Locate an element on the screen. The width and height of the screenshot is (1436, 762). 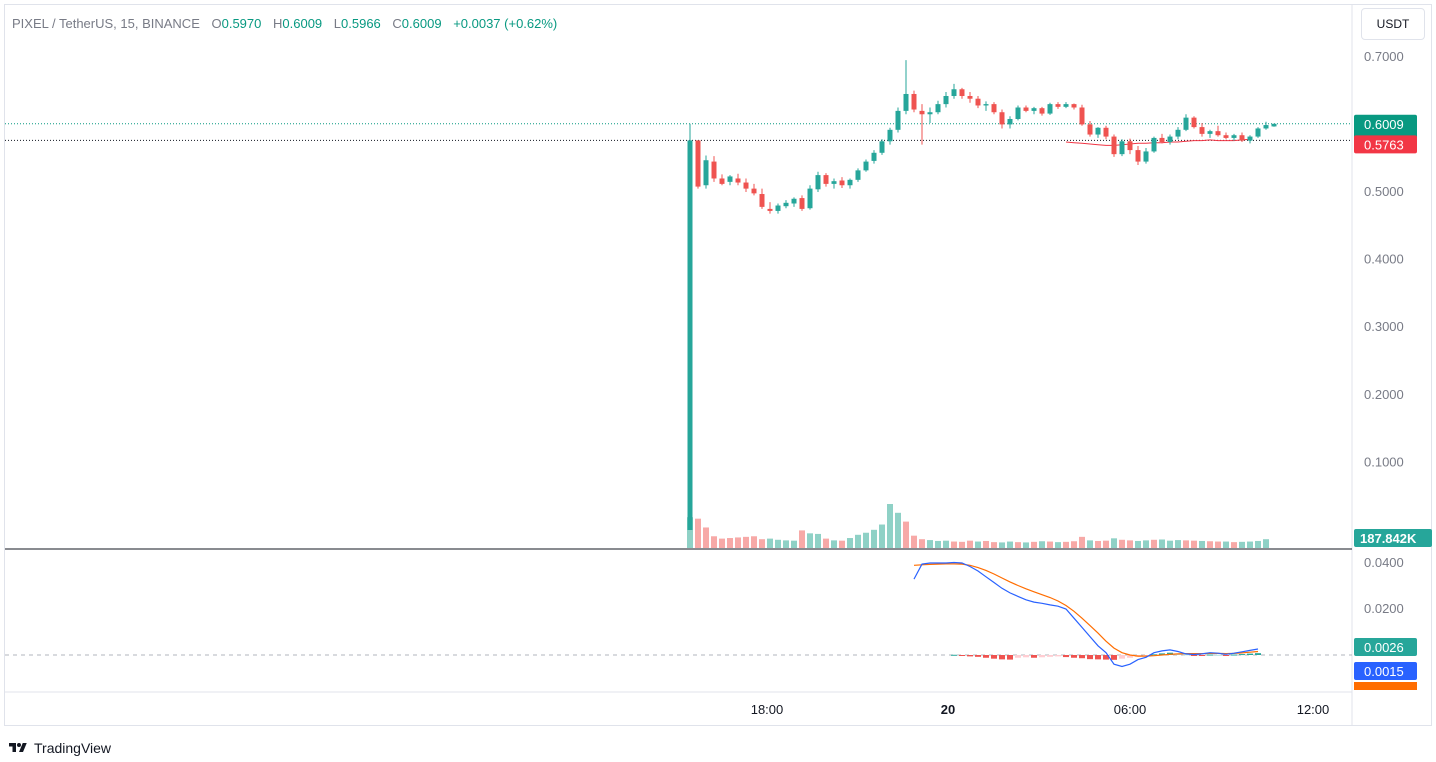
tradingview-logo-icon is located at coordinates (18, 748).